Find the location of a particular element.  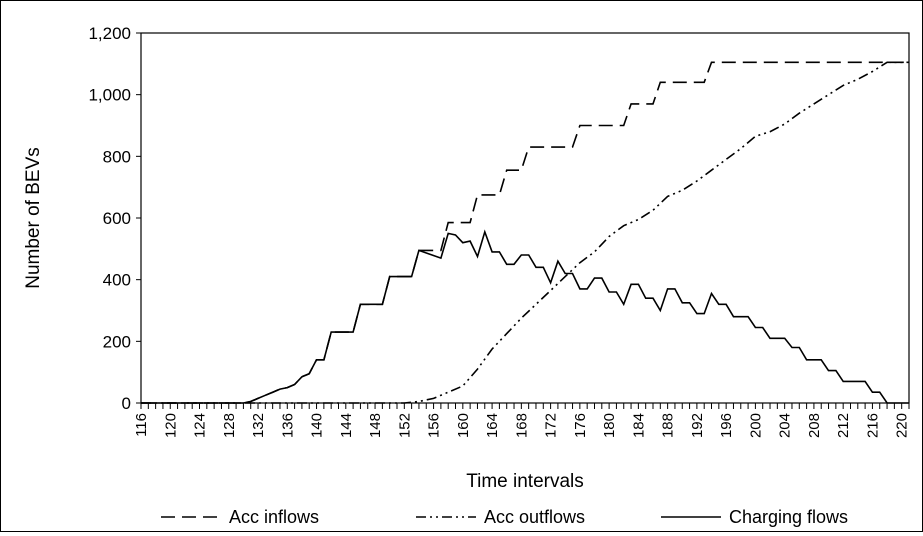

x-tick-label: 184 is located at coordinates (638, 425).